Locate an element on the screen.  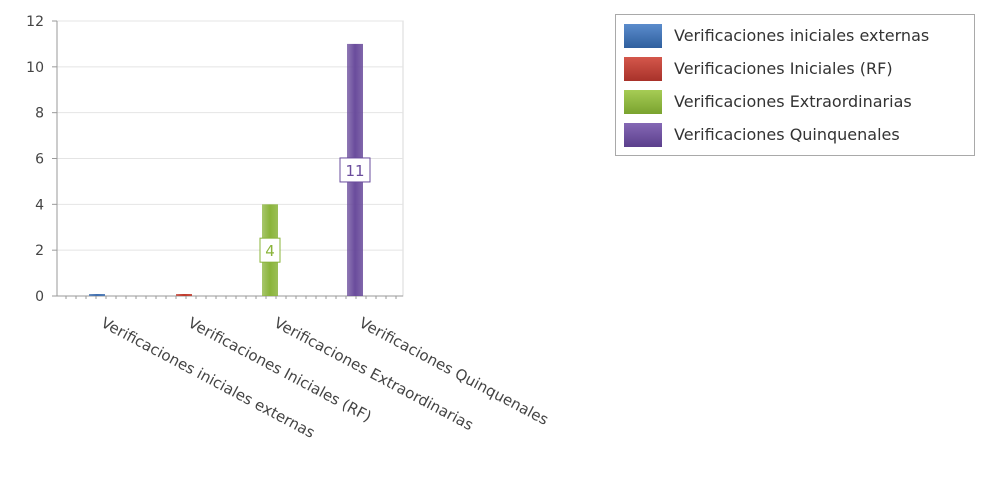
legend-item: Verificaciones iniciales externas is located at coordinates (799, 35).